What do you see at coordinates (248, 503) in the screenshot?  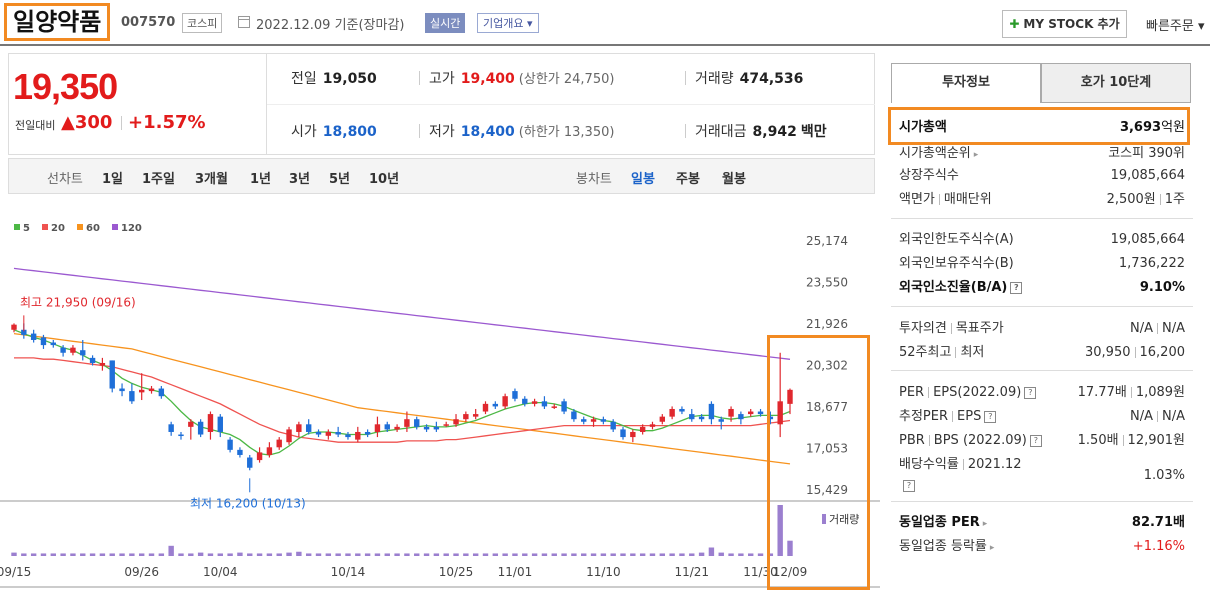 I see `low-annotation: 최저 16,200 (10/13)` at bounding box center [248, 503].